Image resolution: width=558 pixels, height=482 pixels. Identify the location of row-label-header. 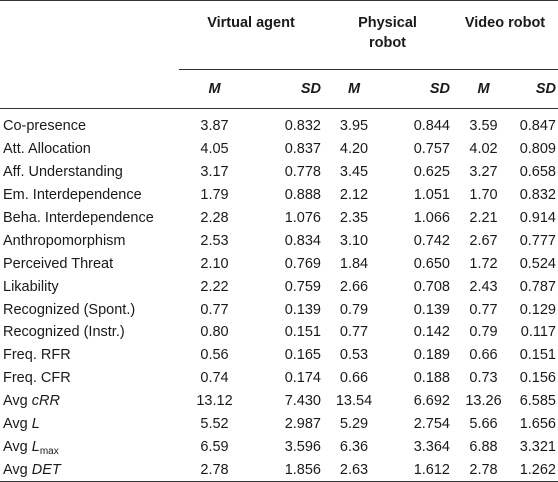
(89, 35).